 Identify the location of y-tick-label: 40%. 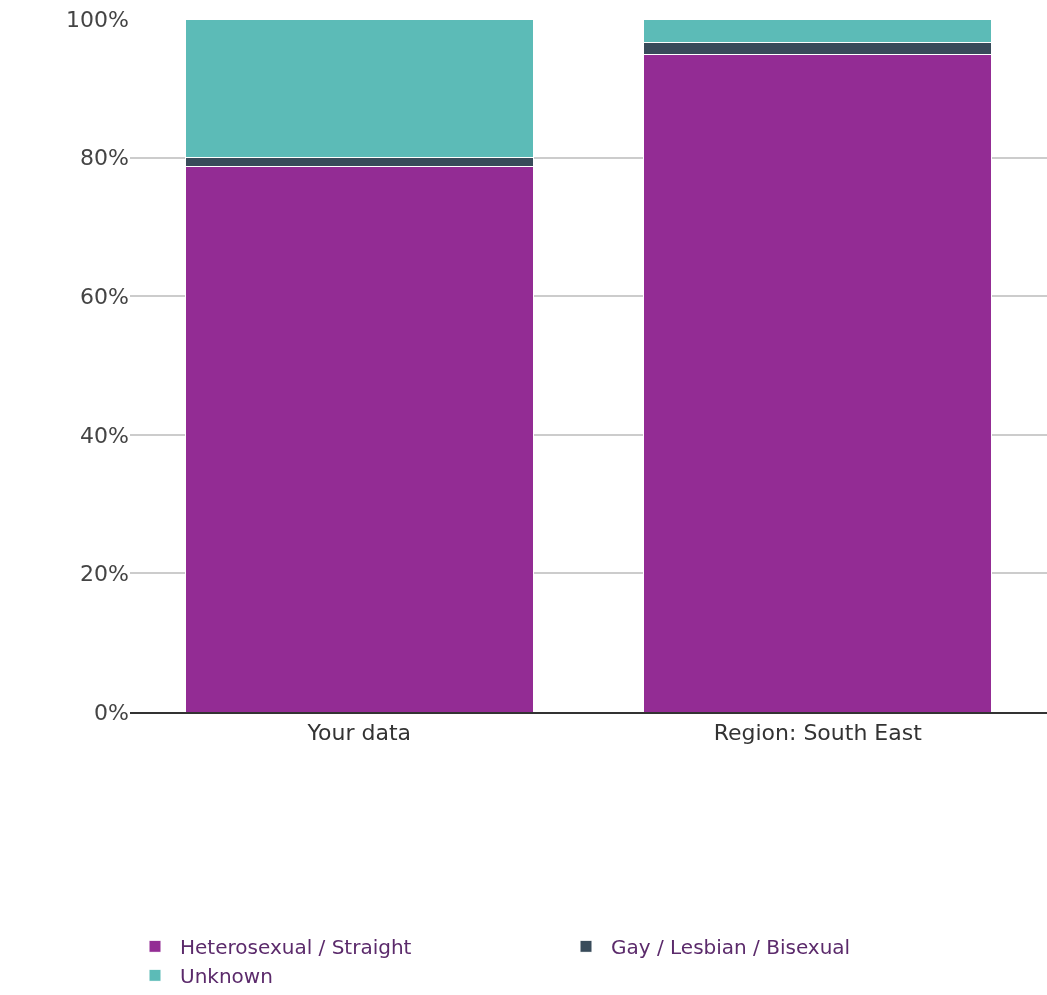
(104, 435).